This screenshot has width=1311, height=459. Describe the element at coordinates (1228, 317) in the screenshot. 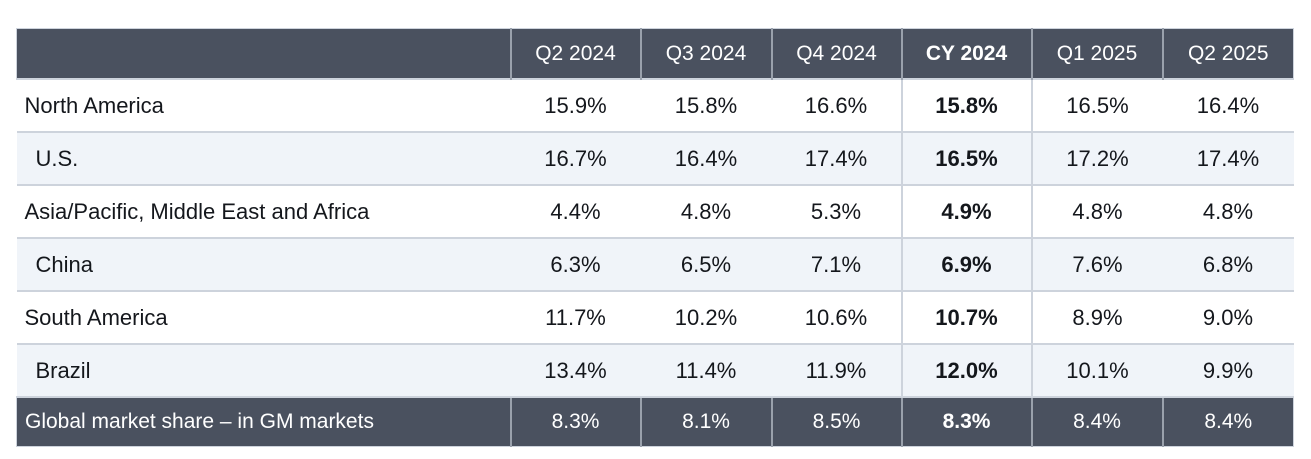

I see `value-cell: 9.0%` at that location.